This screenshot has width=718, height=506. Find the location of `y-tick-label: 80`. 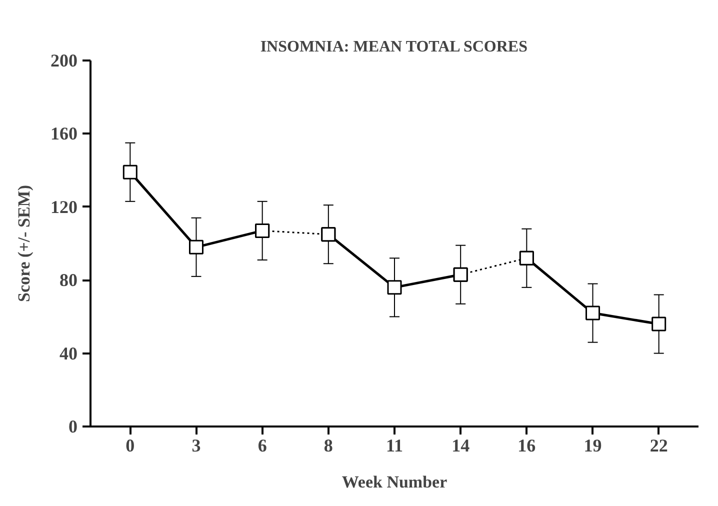

y-tick-label: 80 is located at coordinates (69, 280).